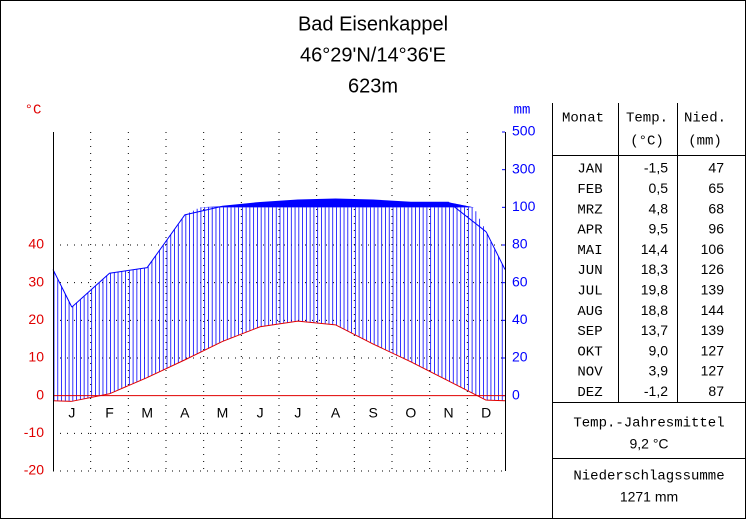 The image size is (746, 519). What do you see at coordinates (659, 208) in the screenshot?
I see `table-temp: 4,8` at bounding box center [659, 208].